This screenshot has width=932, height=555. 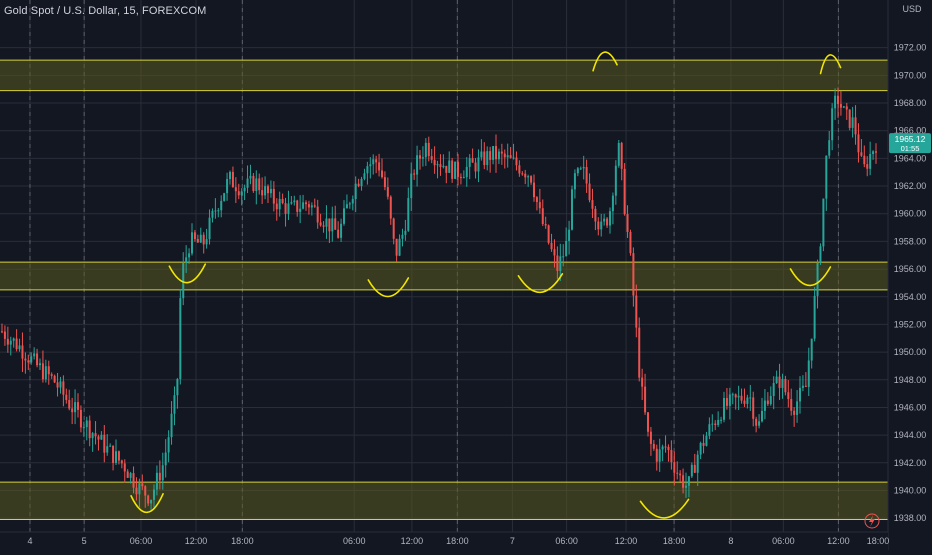 What do you see at coordinates (872, 521) in the screenshot?
I see `lightning-icon` at bounding box center [872, 521].